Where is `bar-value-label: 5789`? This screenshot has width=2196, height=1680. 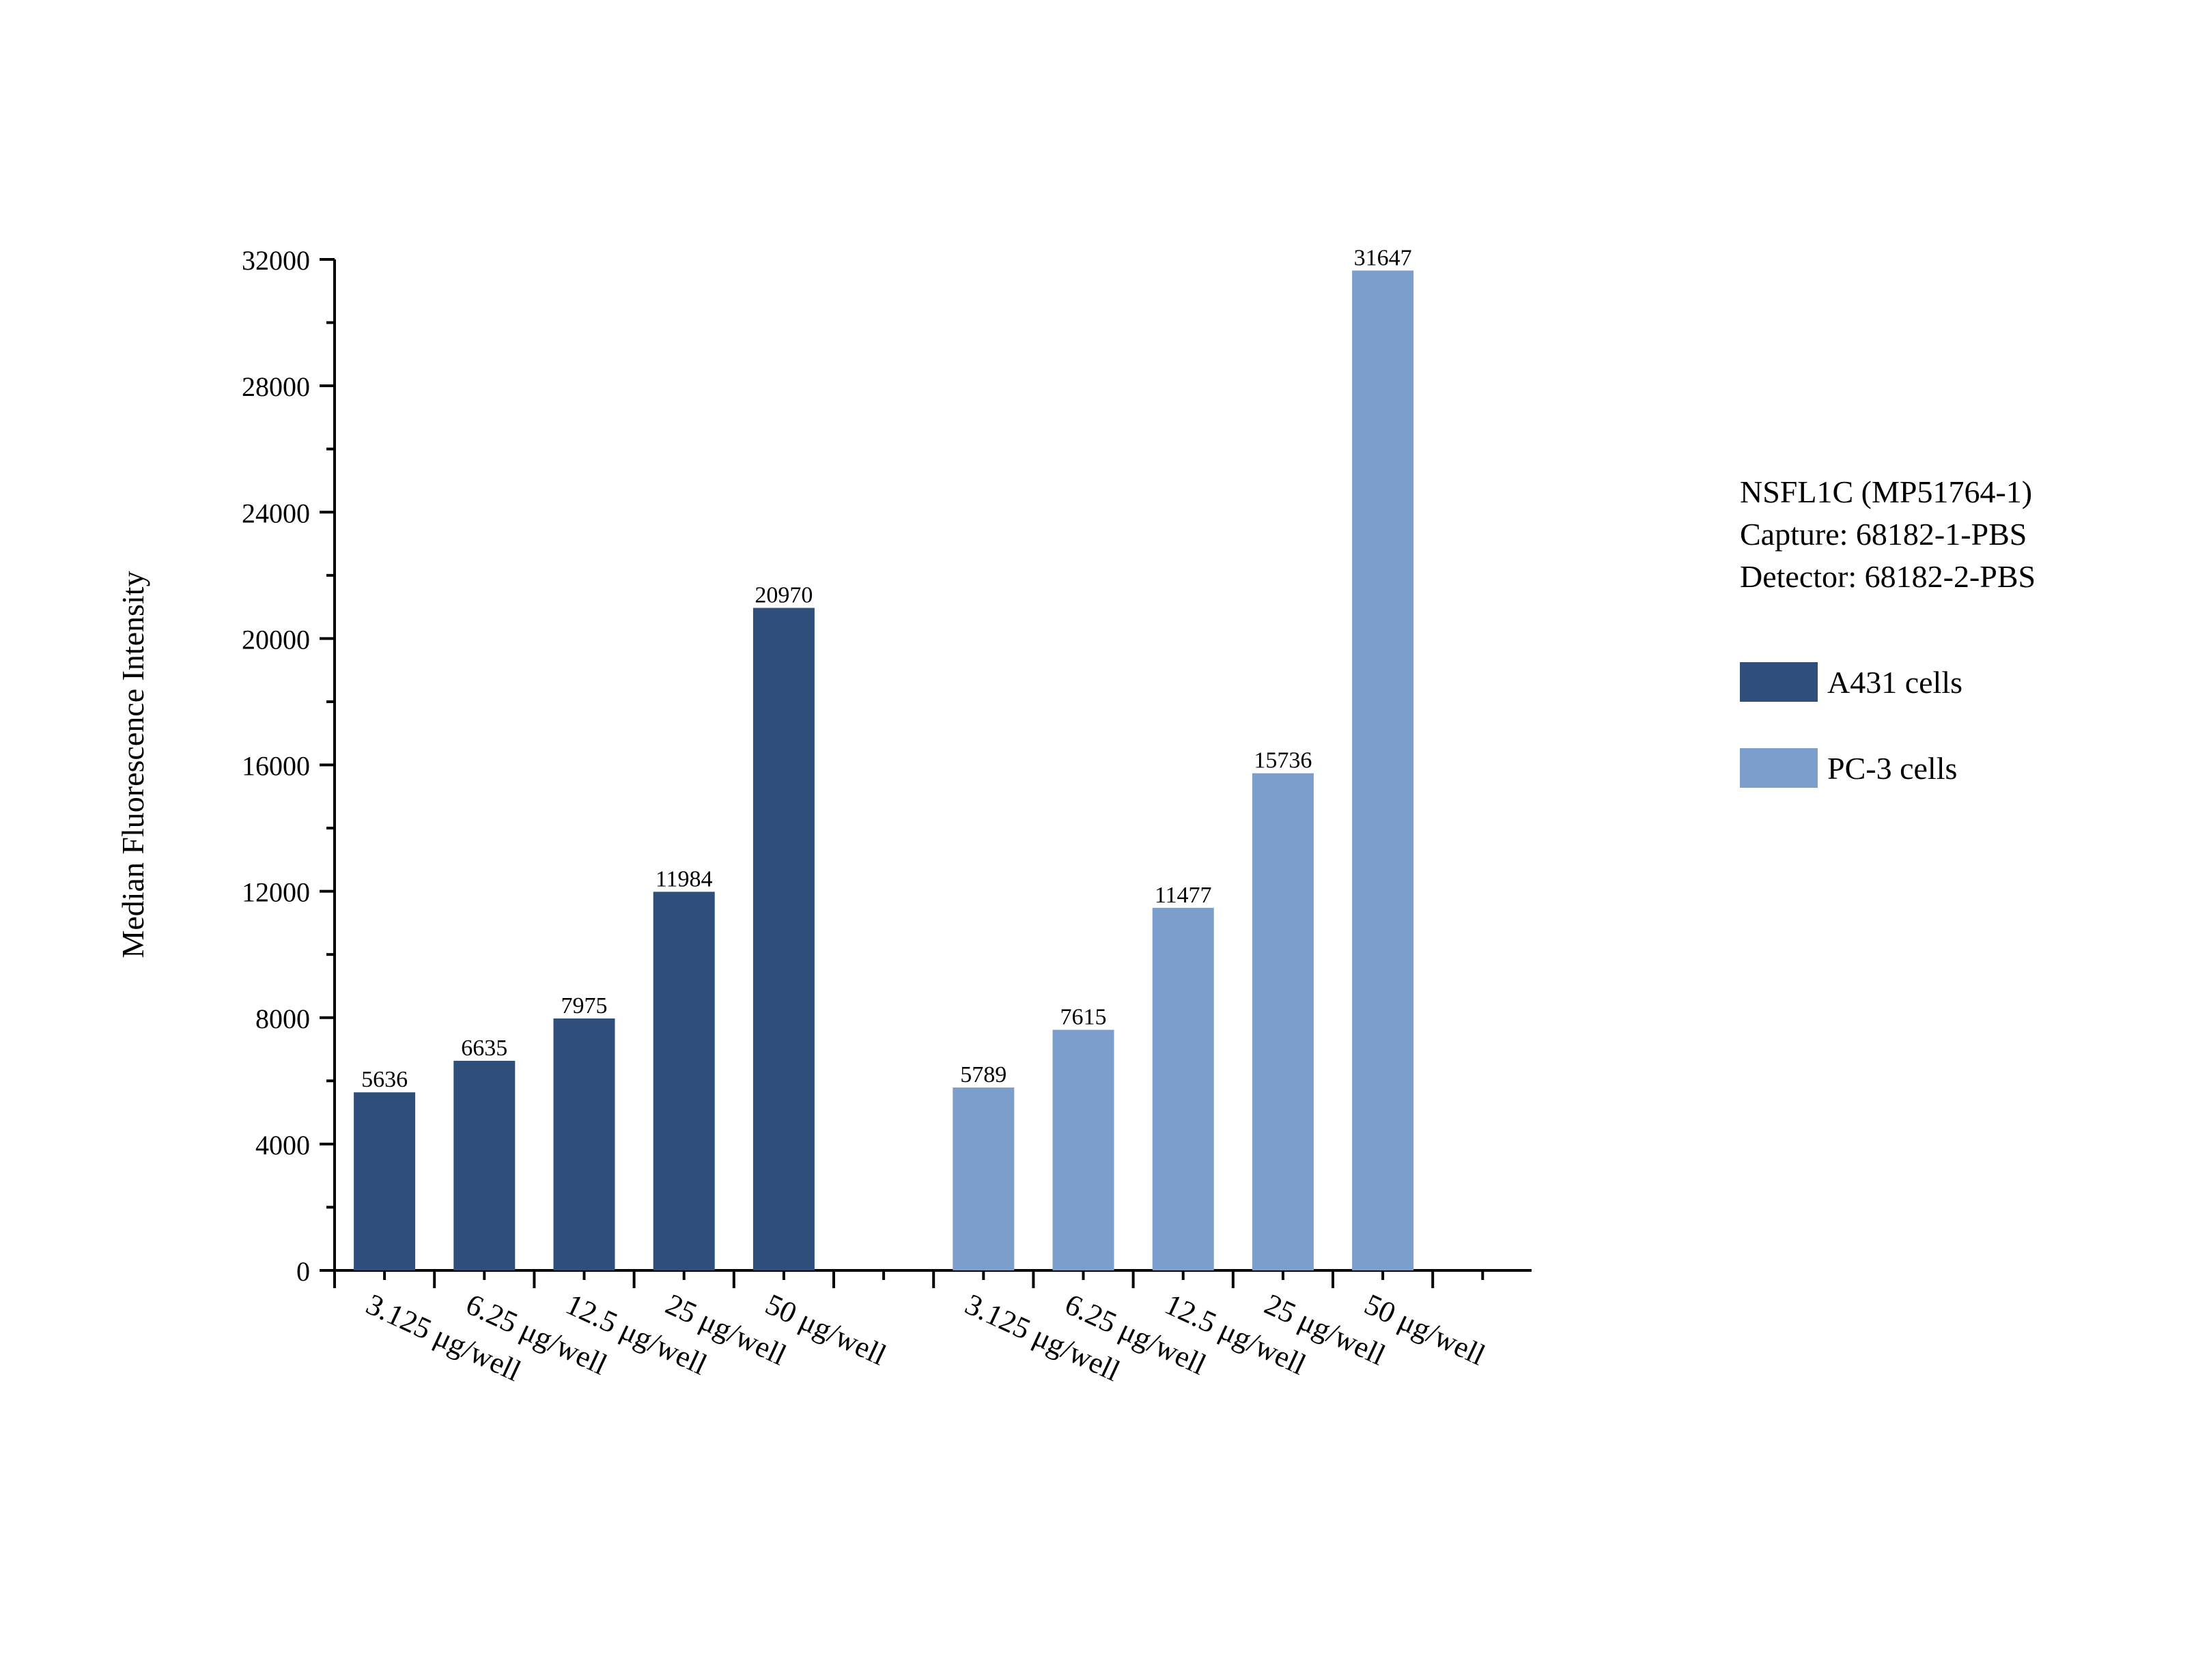
bar-value-label: 5789 is located at coordinates (983, 1074).